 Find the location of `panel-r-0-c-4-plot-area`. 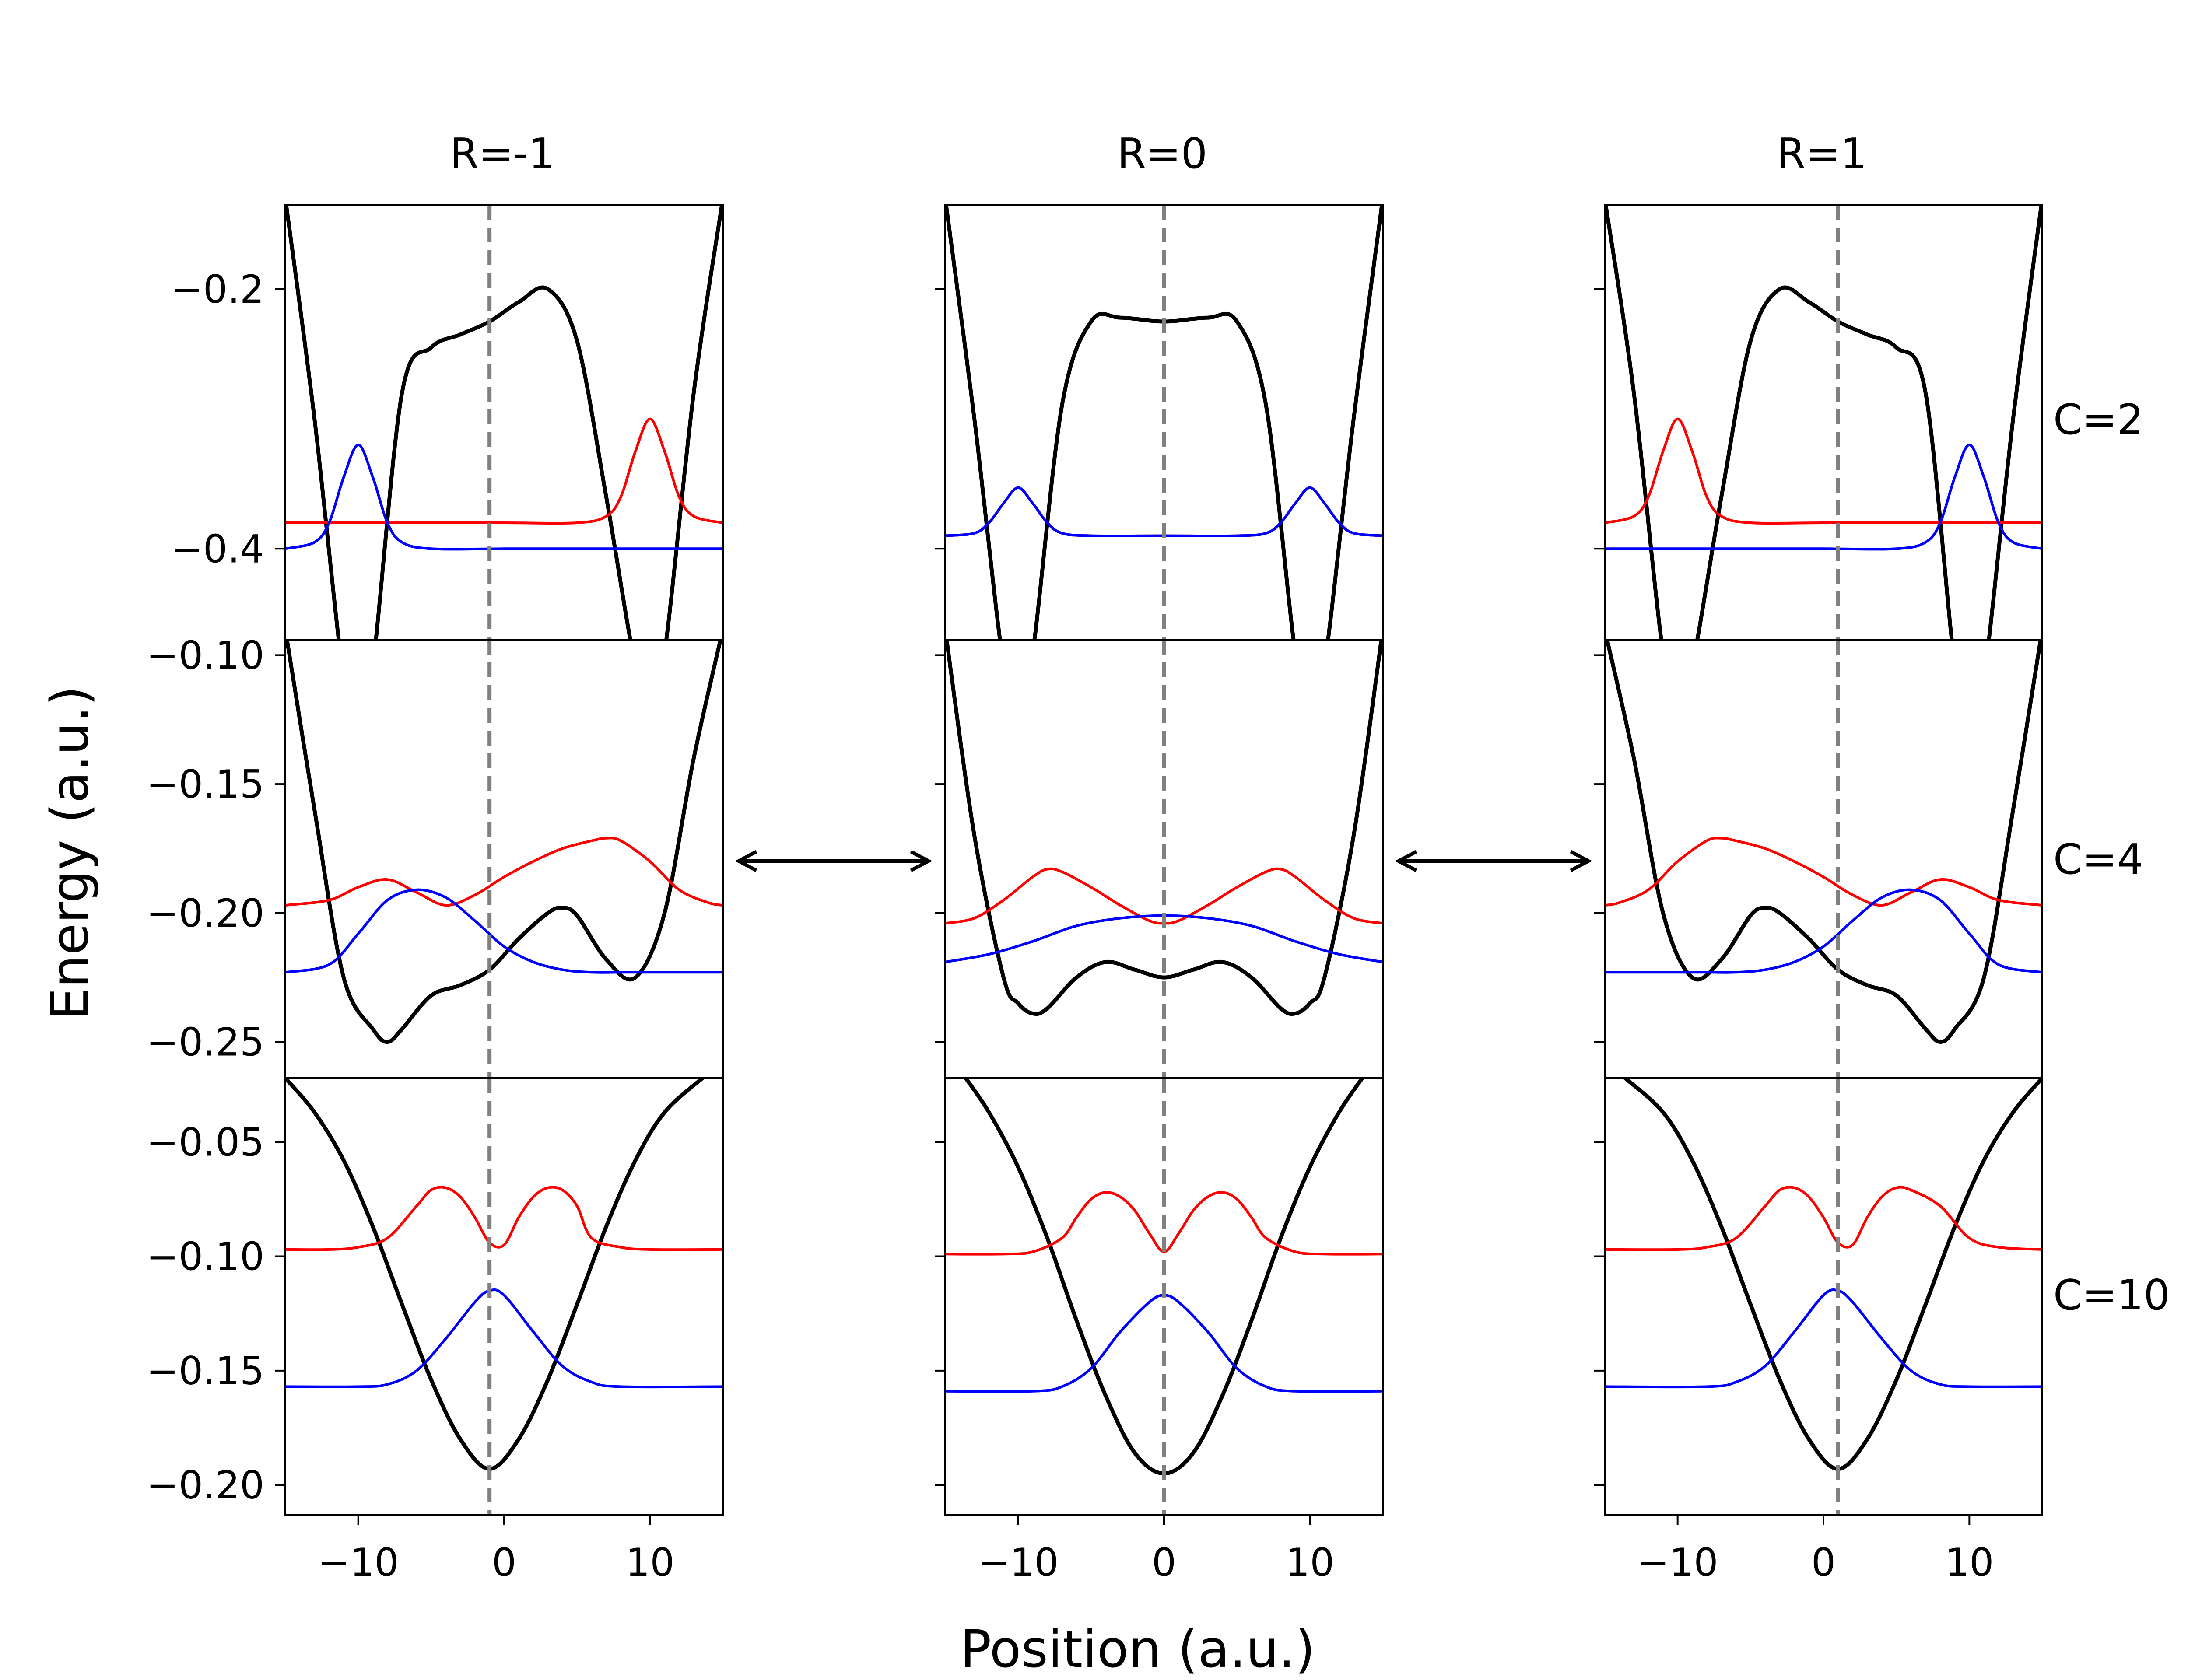

panel-r-0-c-4-plot-area is located at coordinates (1164, 859).